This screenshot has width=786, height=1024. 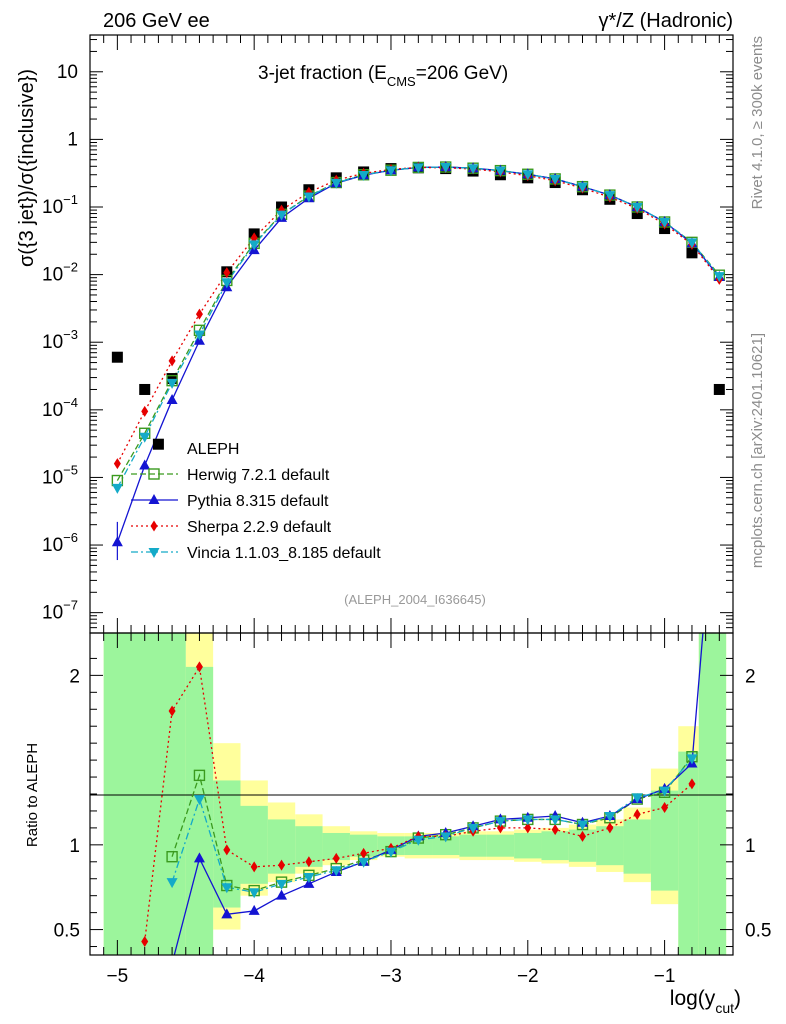 What do you see at coordinates (693, 998) in the screenshot?
I see `x-axis-label-main: log(y` at bounding box center [693, 998].